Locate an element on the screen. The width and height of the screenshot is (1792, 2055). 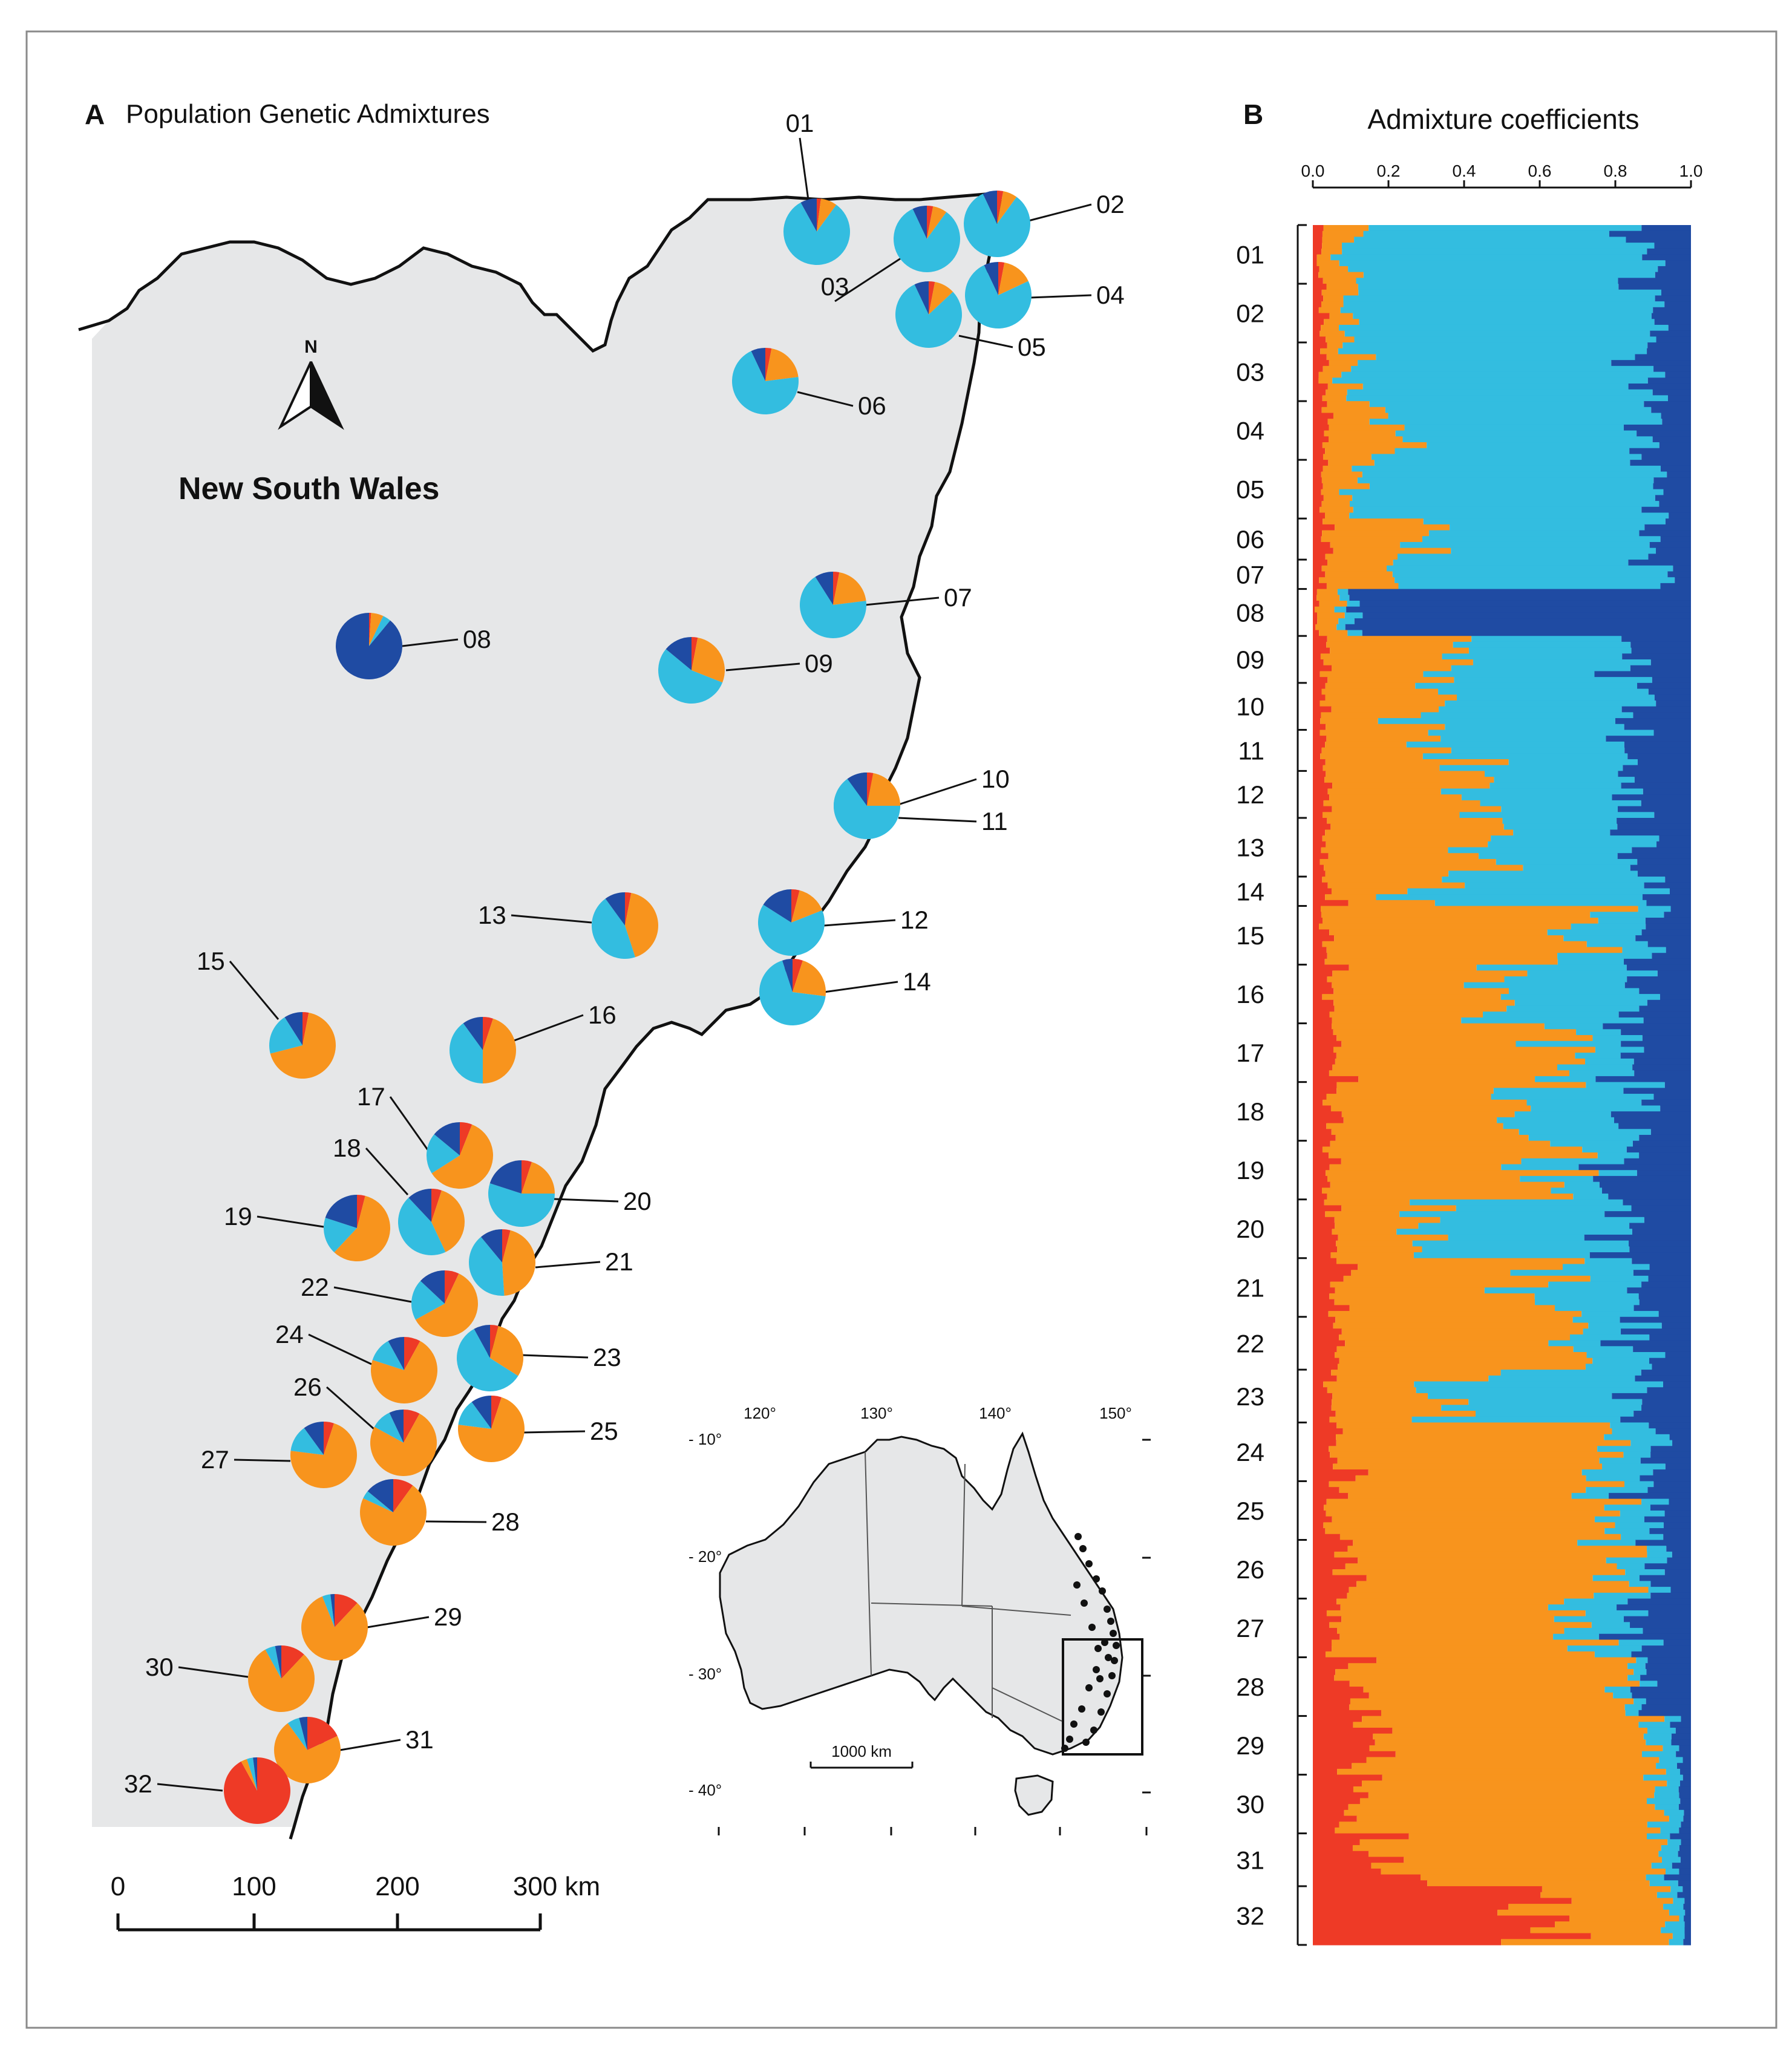
bar-13-10-orange is located at coordinates (1387, 874).